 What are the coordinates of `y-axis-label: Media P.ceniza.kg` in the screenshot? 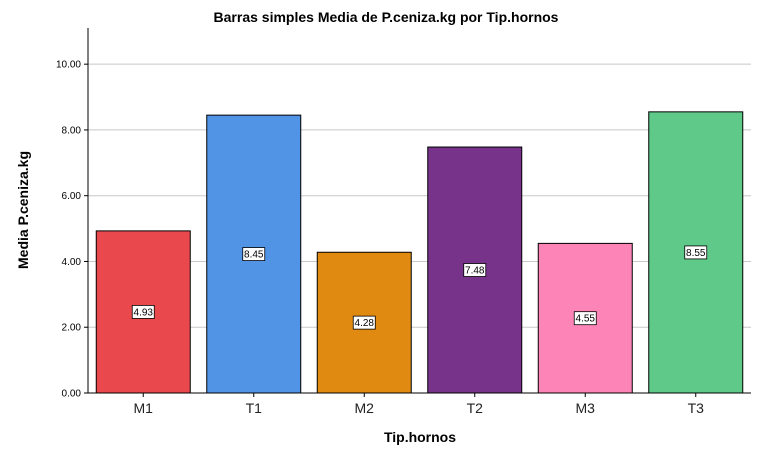 It's located at (23, 210).